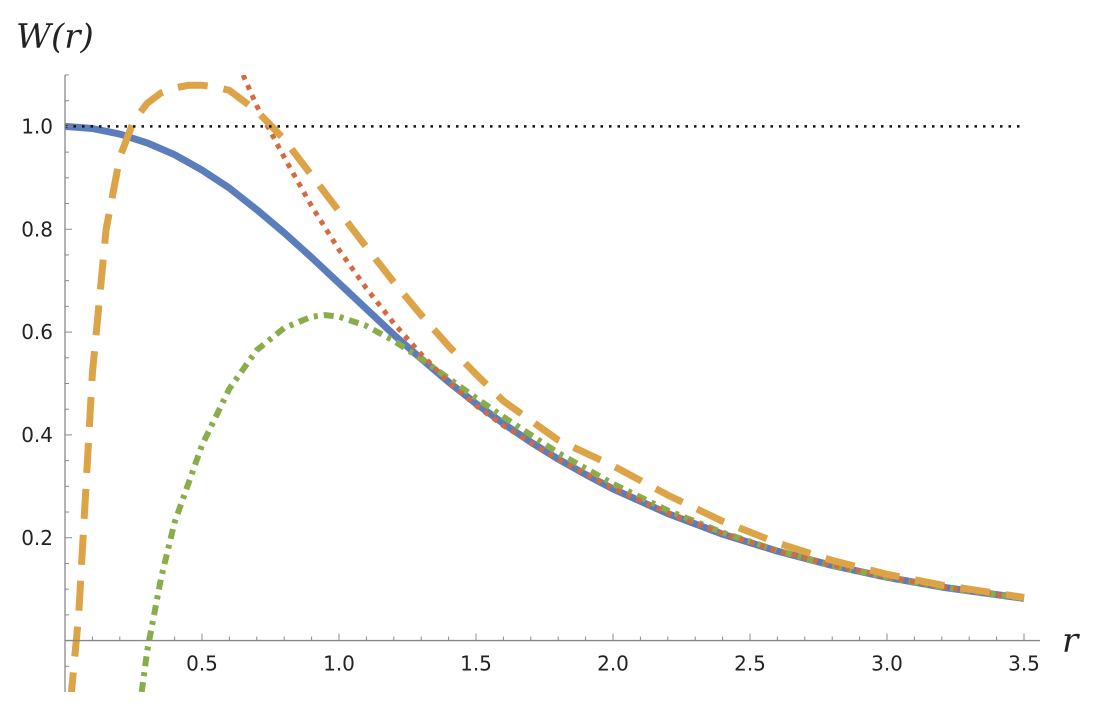 This screenshot has width=1099, height=707. I want to click on x-axis-ticks: 0.5 1.0 1.5 2.0 2.5 3.0 3.5, so click(565, 654).